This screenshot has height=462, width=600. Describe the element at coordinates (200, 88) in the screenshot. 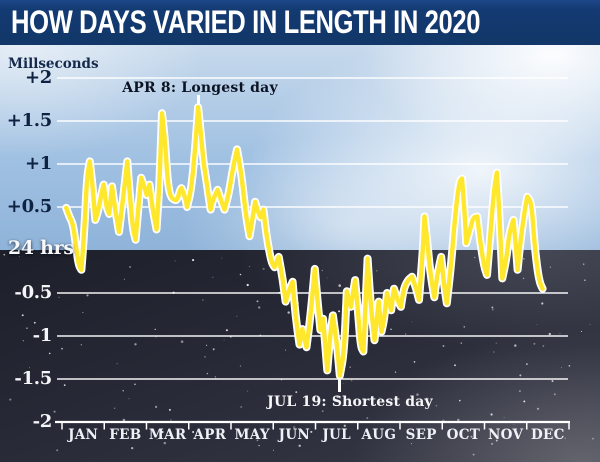

I see `annotation-longest-day: APR 8: Longest day` at that location.